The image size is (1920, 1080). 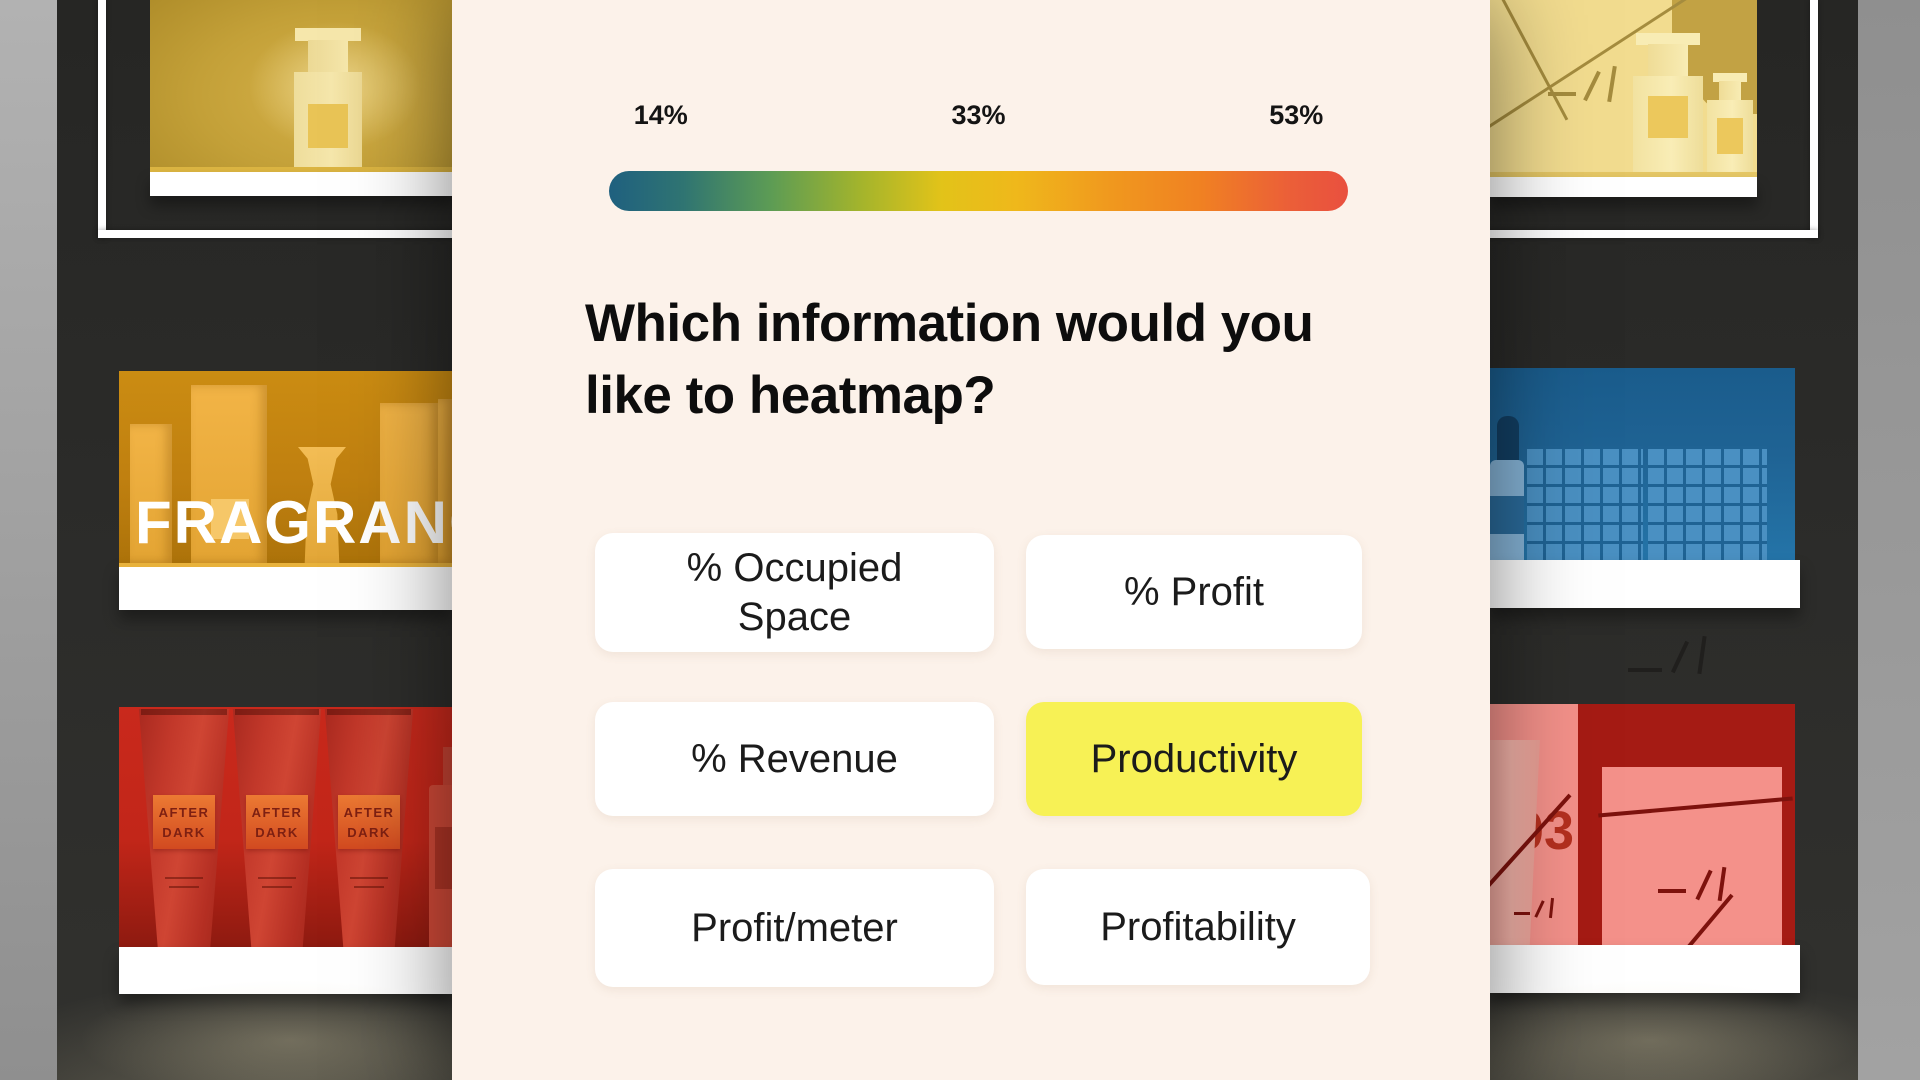 I want to click on bay-blue-grid, so click(x=1642, y=464).